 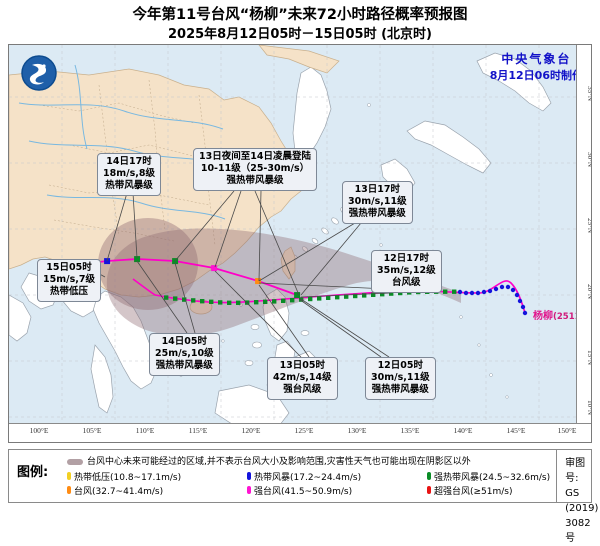 I want to click on callout-13d05h: 13日05时 42m/s,14级 强台风级, so click(x=302, y=378).